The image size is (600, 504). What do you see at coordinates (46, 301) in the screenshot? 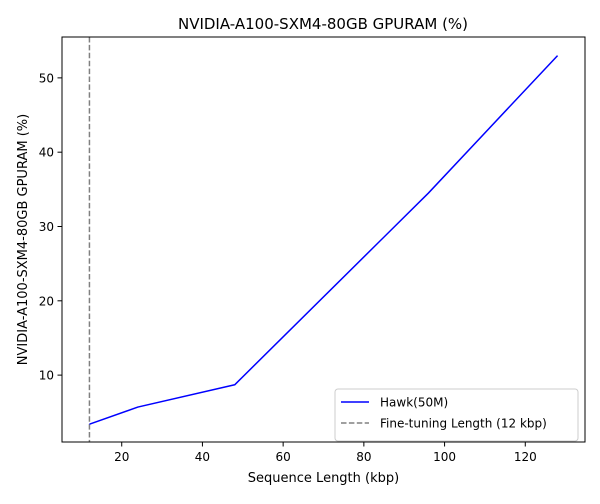
I see `y-tick-label-1: 20` at bounding box center [46, 301].